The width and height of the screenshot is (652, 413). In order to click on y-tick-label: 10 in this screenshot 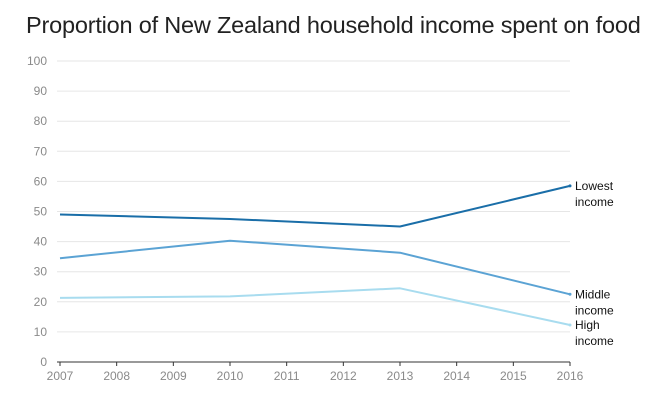, I will do `click(41, 332)`.